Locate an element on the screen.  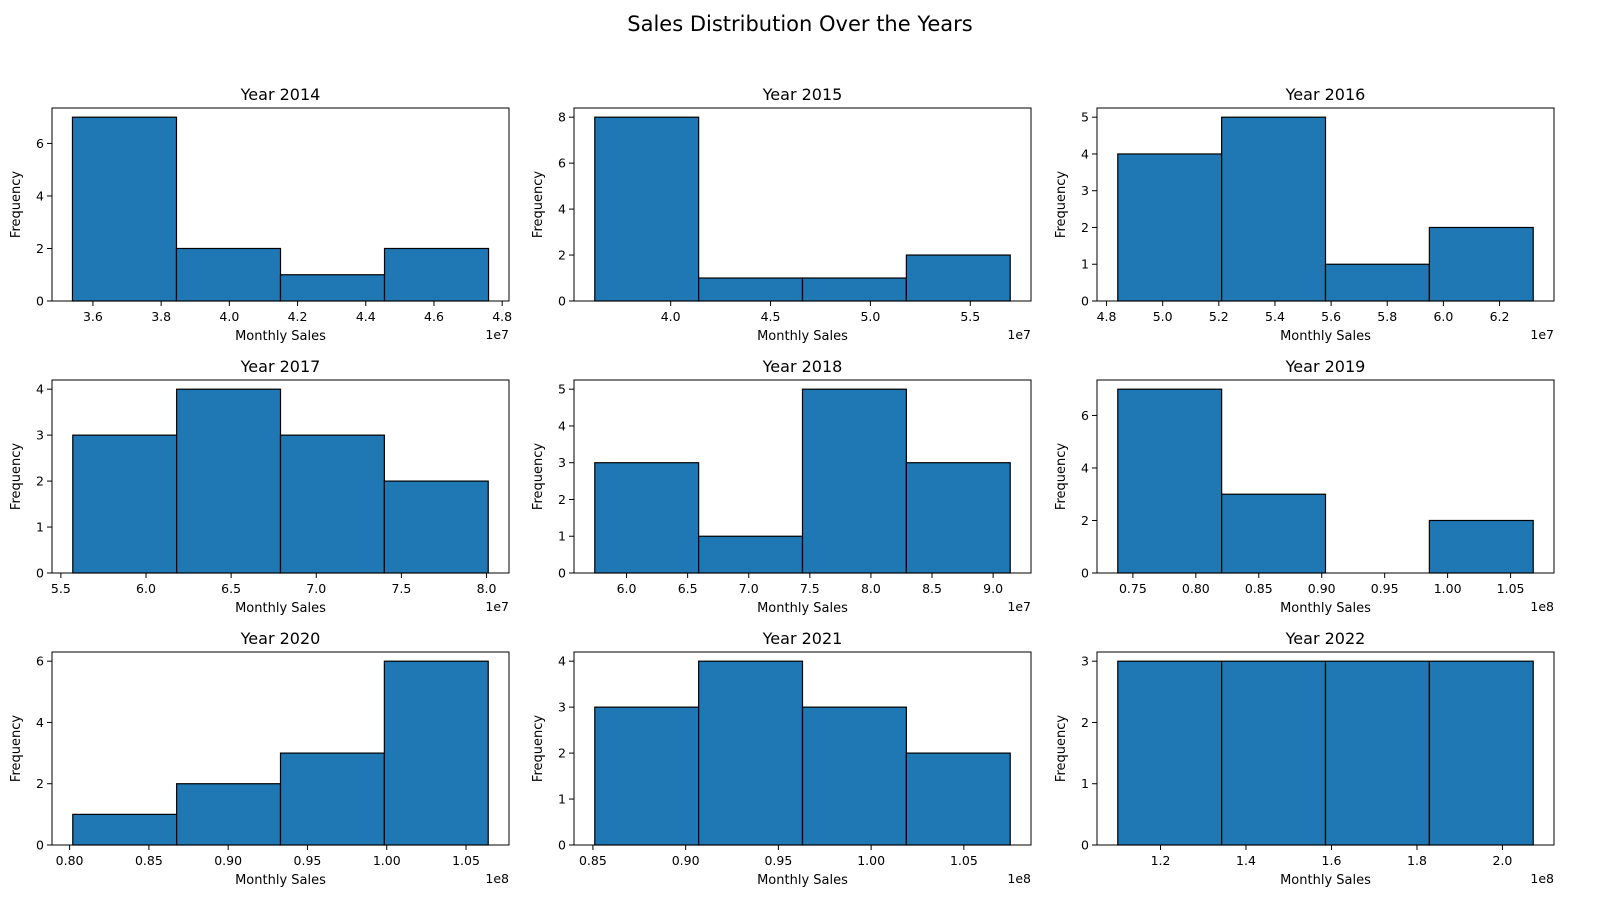
subplot-title: Year 2020 is located at coordinates (280, 638).